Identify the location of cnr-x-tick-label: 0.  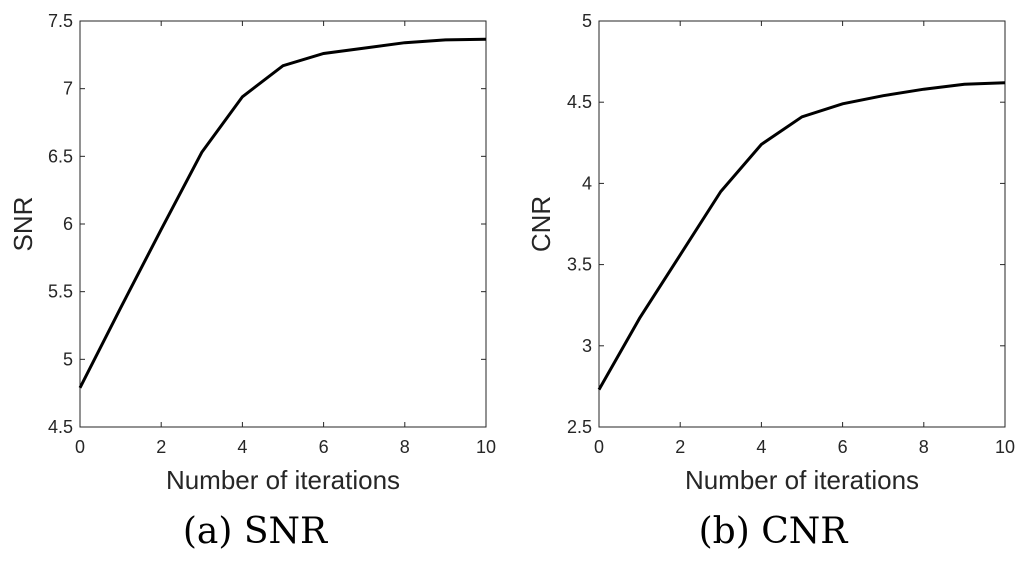
(599, 447).